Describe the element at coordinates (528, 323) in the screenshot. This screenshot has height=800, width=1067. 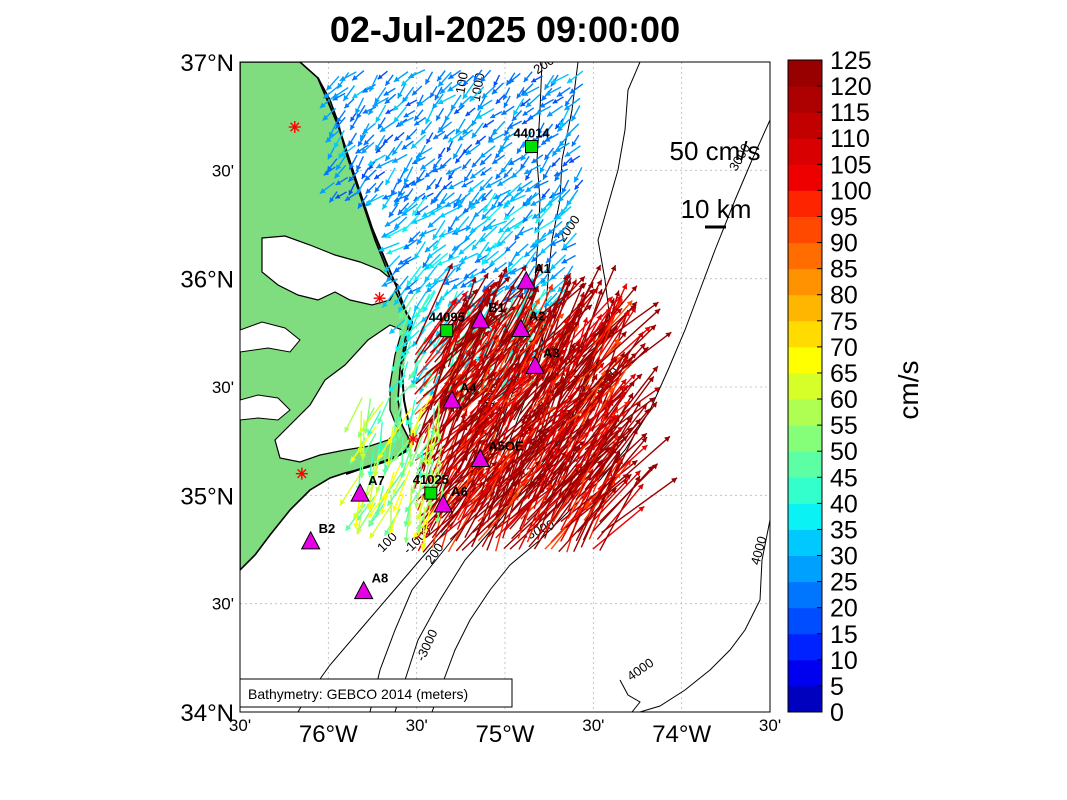
I see `station-A2: A2` at that location.